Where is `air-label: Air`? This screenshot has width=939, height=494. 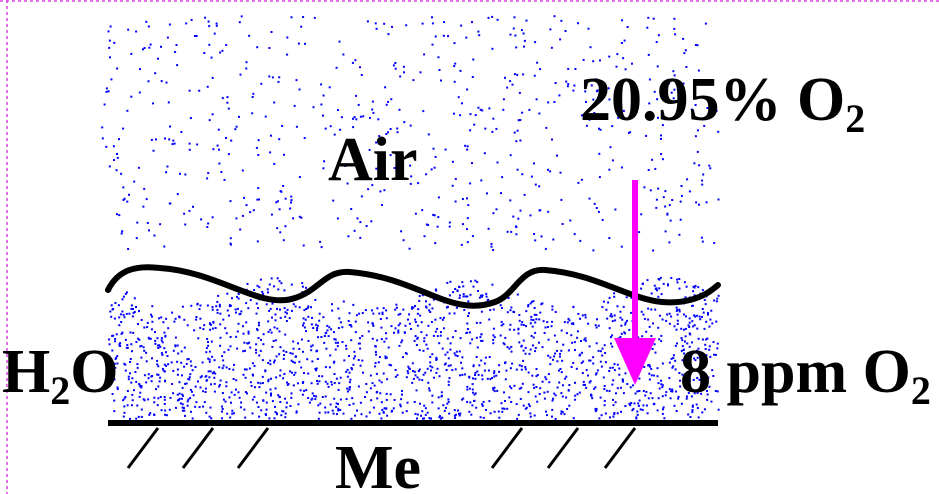
air-label: Air is located at coordinates (373, 160).